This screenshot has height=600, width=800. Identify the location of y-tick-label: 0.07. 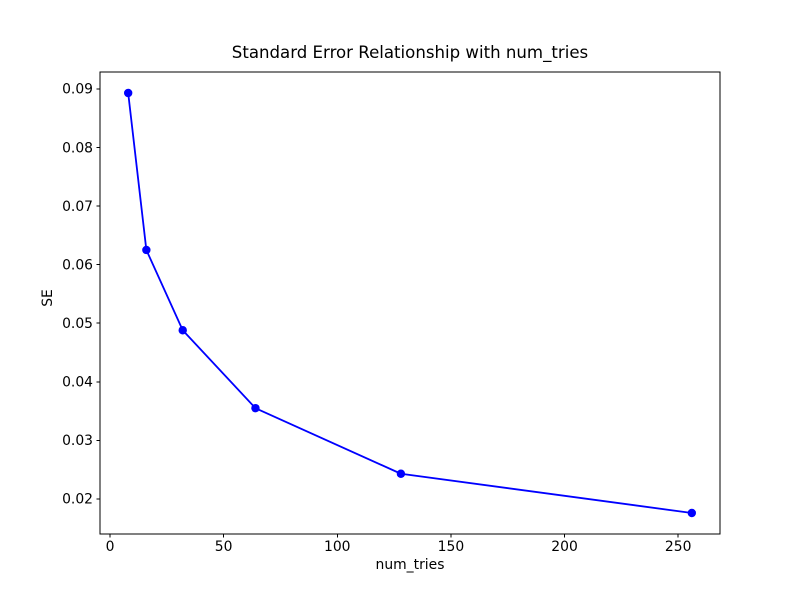
(77, 207).